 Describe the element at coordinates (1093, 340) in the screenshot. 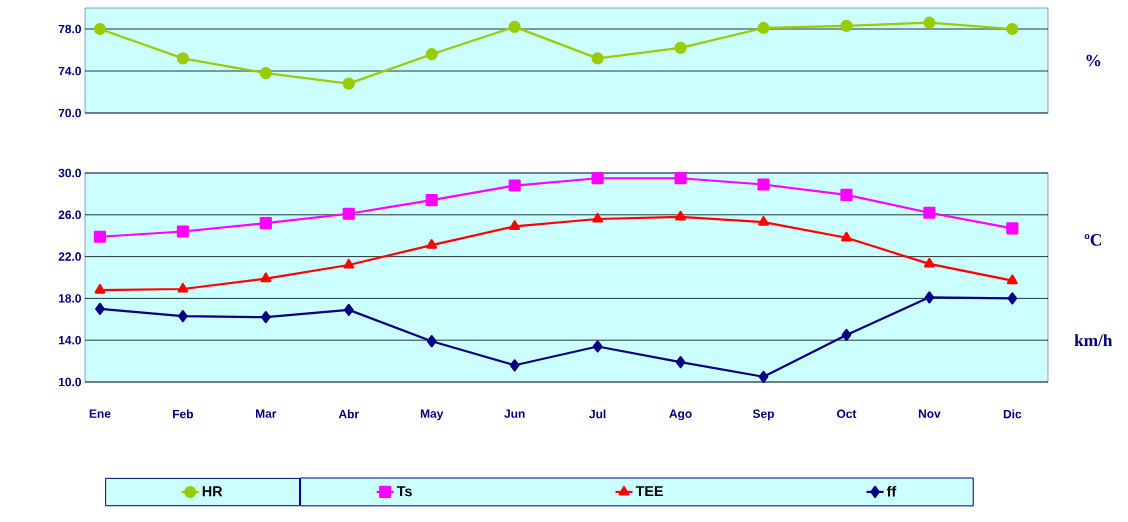

I see `text: km/h` at that location.